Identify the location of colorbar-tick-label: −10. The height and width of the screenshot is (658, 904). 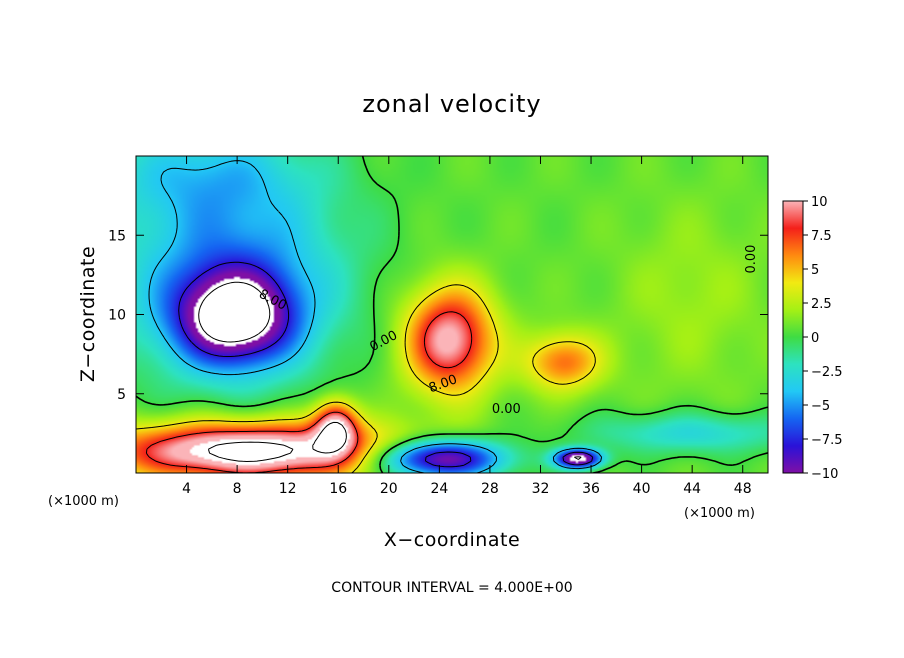
(824, 474).